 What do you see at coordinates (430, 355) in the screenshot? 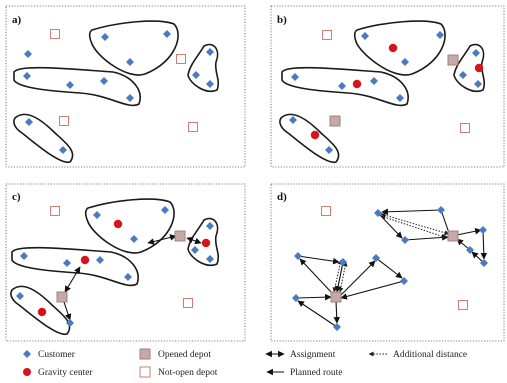
I see `legend-additional-label: Additional distance` at bounding box center [430, 355].